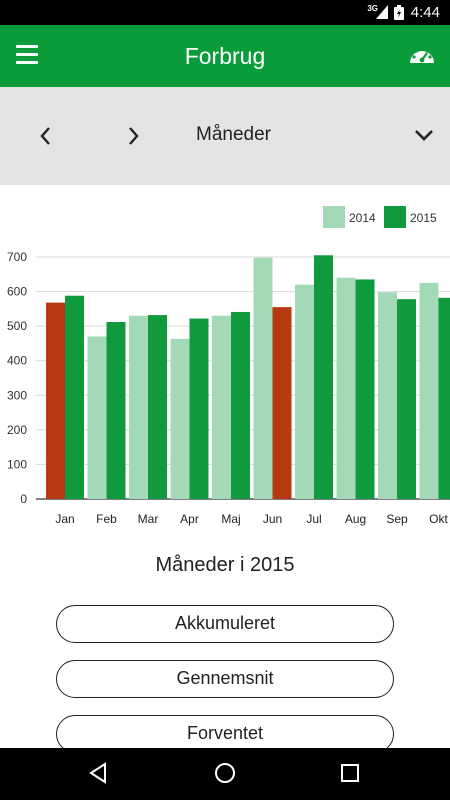 This screenshot has height=800, width=450. I want to click on y-tick-label: 600, so click(17, 292).